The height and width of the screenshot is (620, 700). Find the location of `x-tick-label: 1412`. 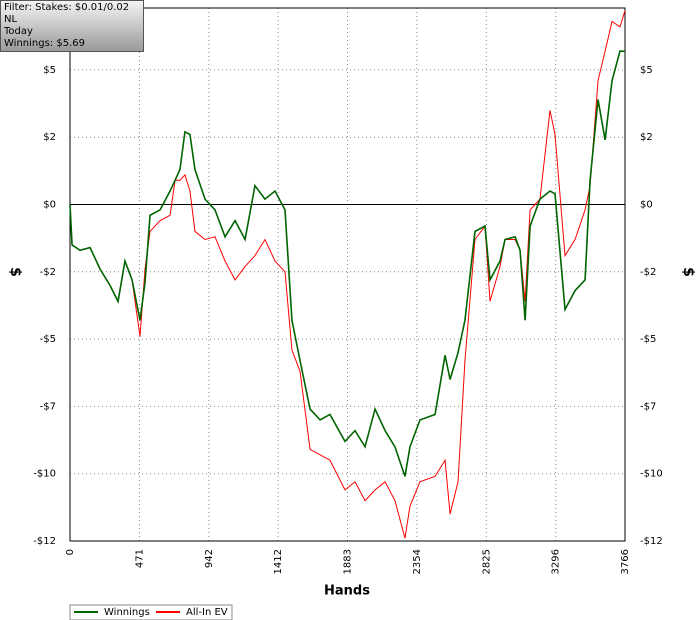

x-tick-label: 1412 is located at coordinates (278, 561).